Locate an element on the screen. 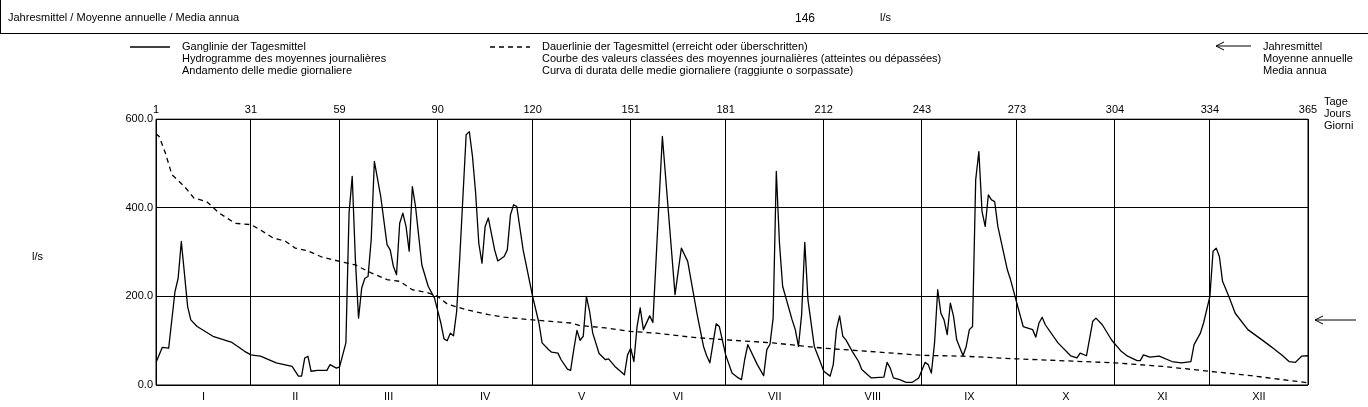 Image resolution: width=1368 pixels, height=407 pixels. text: III is located at coordinates (389, 395).